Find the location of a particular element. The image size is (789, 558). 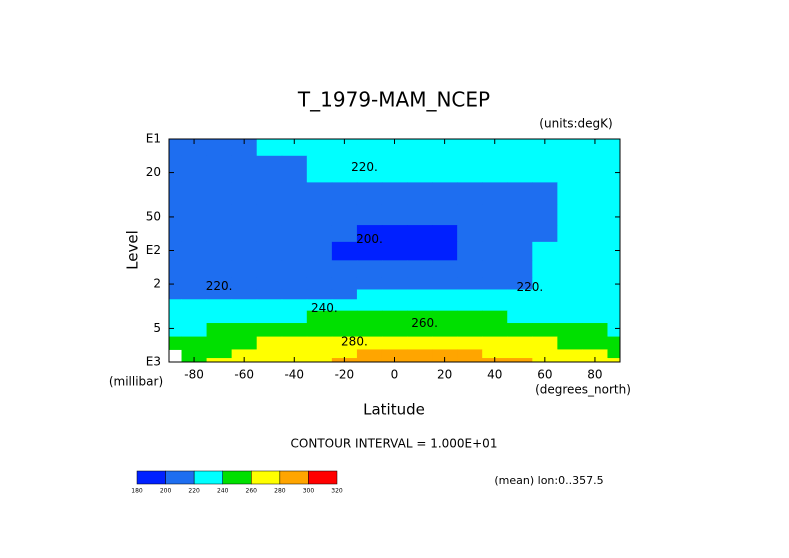

y-tick-label: 20 is located at coordinates (153, 172).